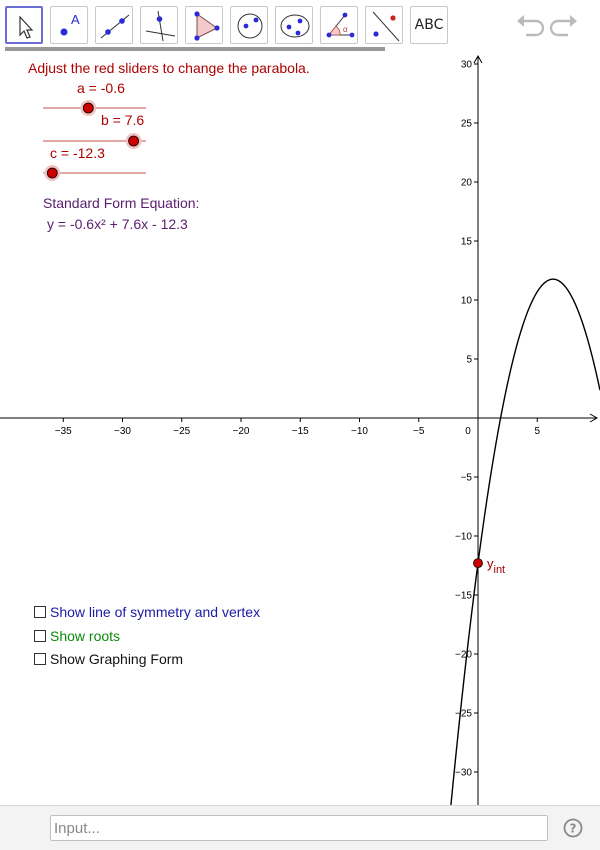 The image size is (600, 850). I want to click on point-tool-button: A, so click(69, 25).